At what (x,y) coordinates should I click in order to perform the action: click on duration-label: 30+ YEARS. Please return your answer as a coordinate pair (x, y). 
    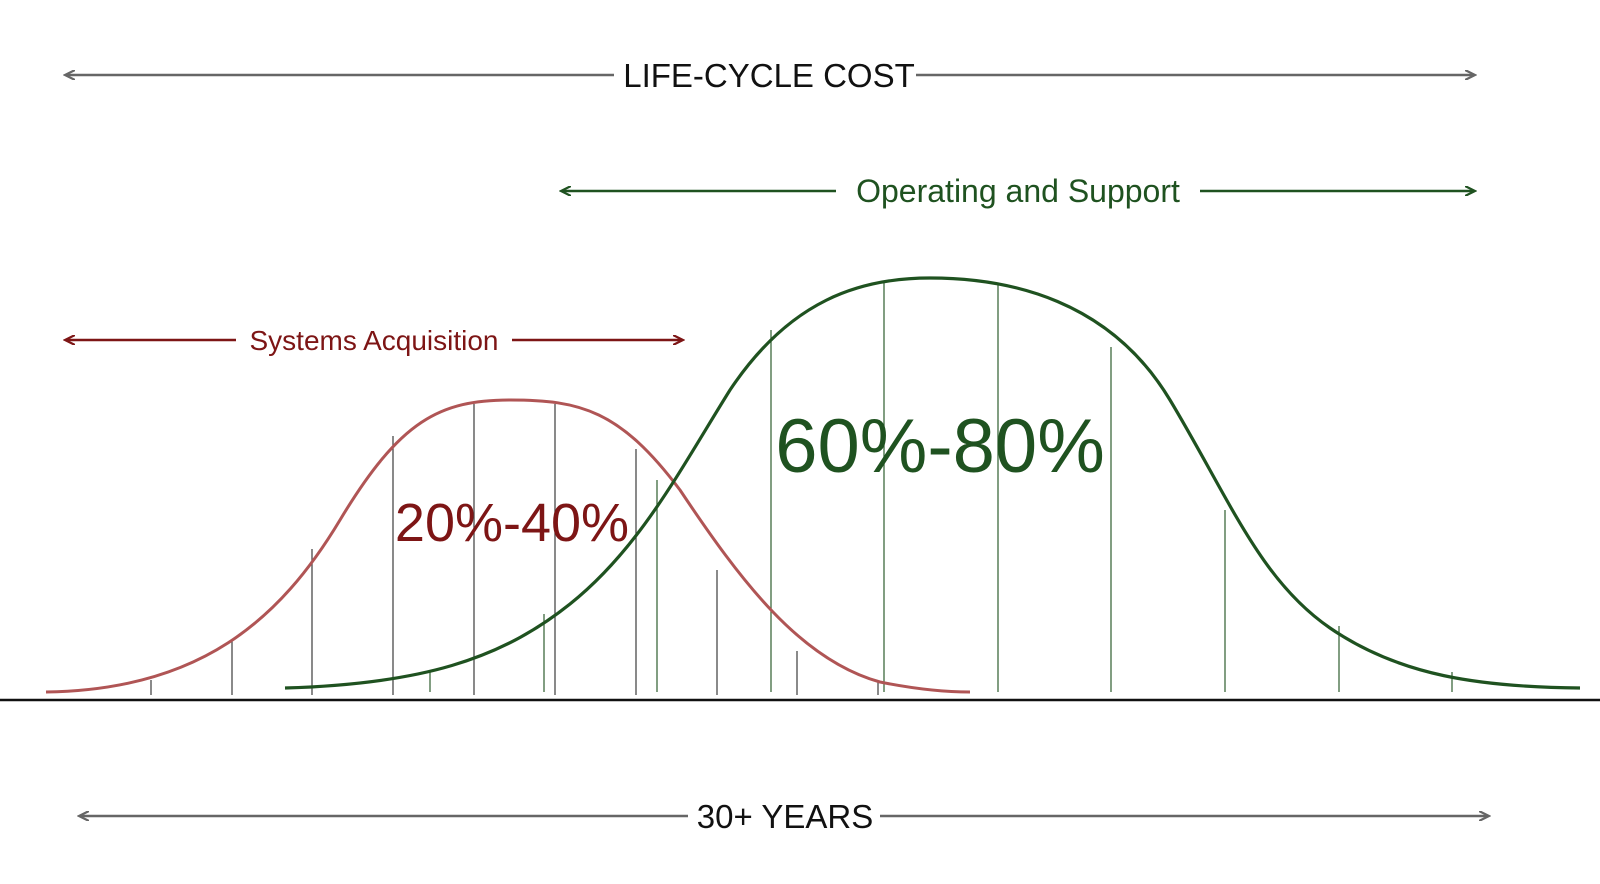
    Looking at the image, I should click on (785, 816).